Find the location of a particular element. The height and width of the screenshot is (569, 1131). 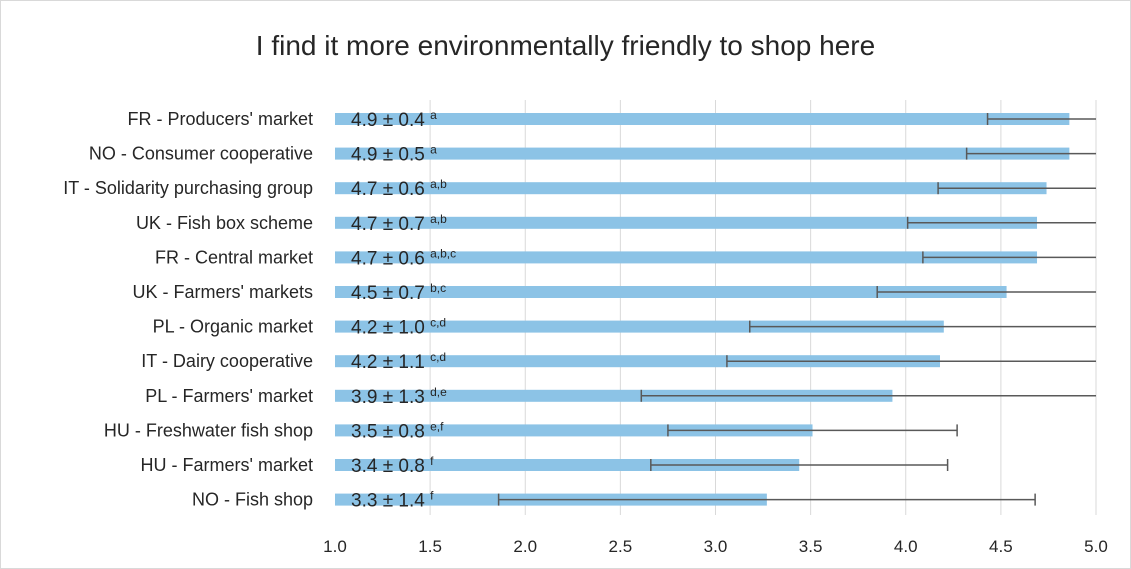

x-tick-label: 5.0 is located at coordinates (1096, 546).